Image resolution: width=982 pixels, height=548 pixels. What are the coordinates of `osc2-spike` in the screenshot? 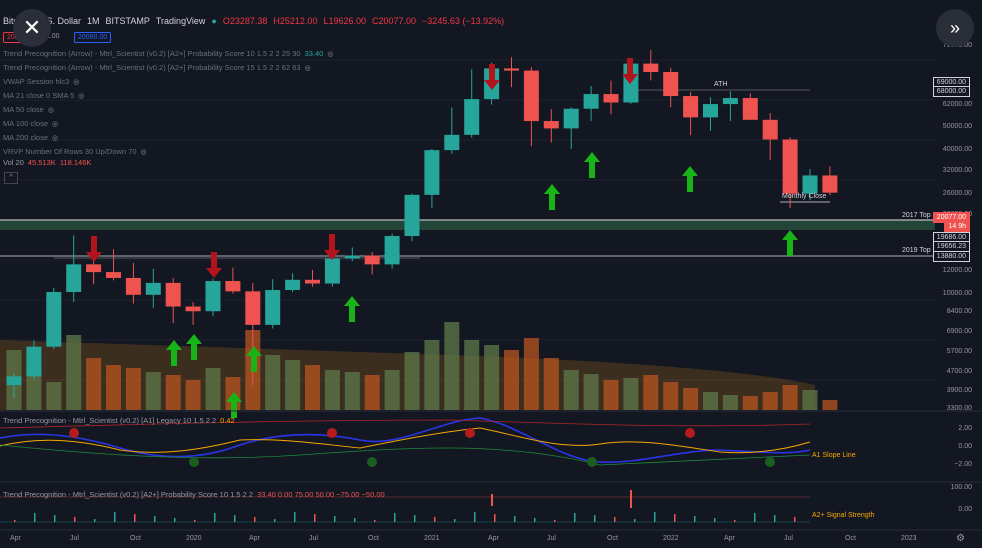 It's located at (631, 499).